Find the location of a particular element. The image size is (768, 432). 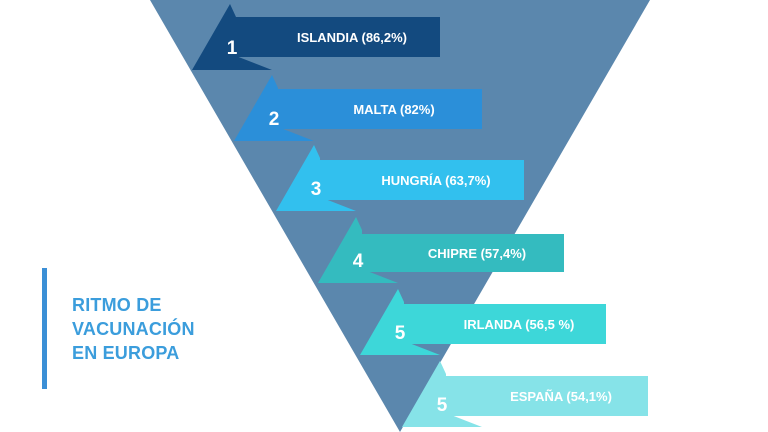

ranking-item: 3 HUNGRÍA (63,7%) is located at coordinates (400, 178).